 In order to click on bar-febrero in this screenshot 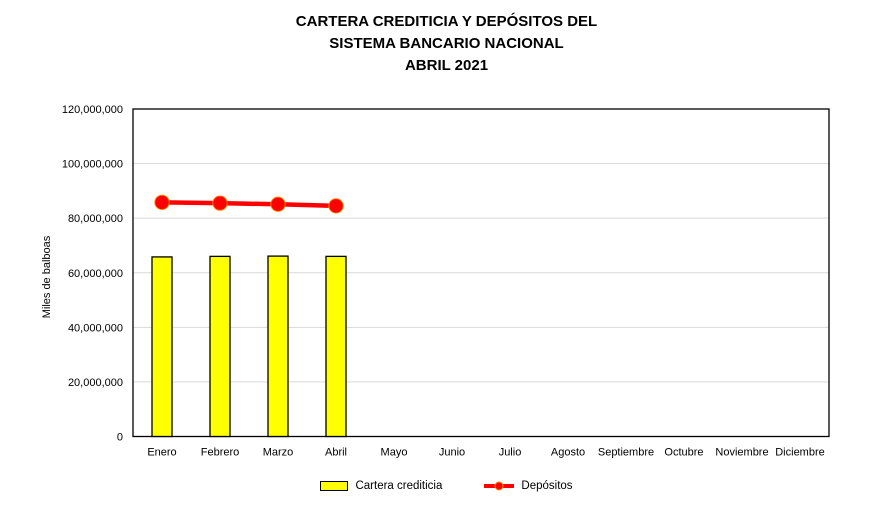, I will do `click(220, 346)`.